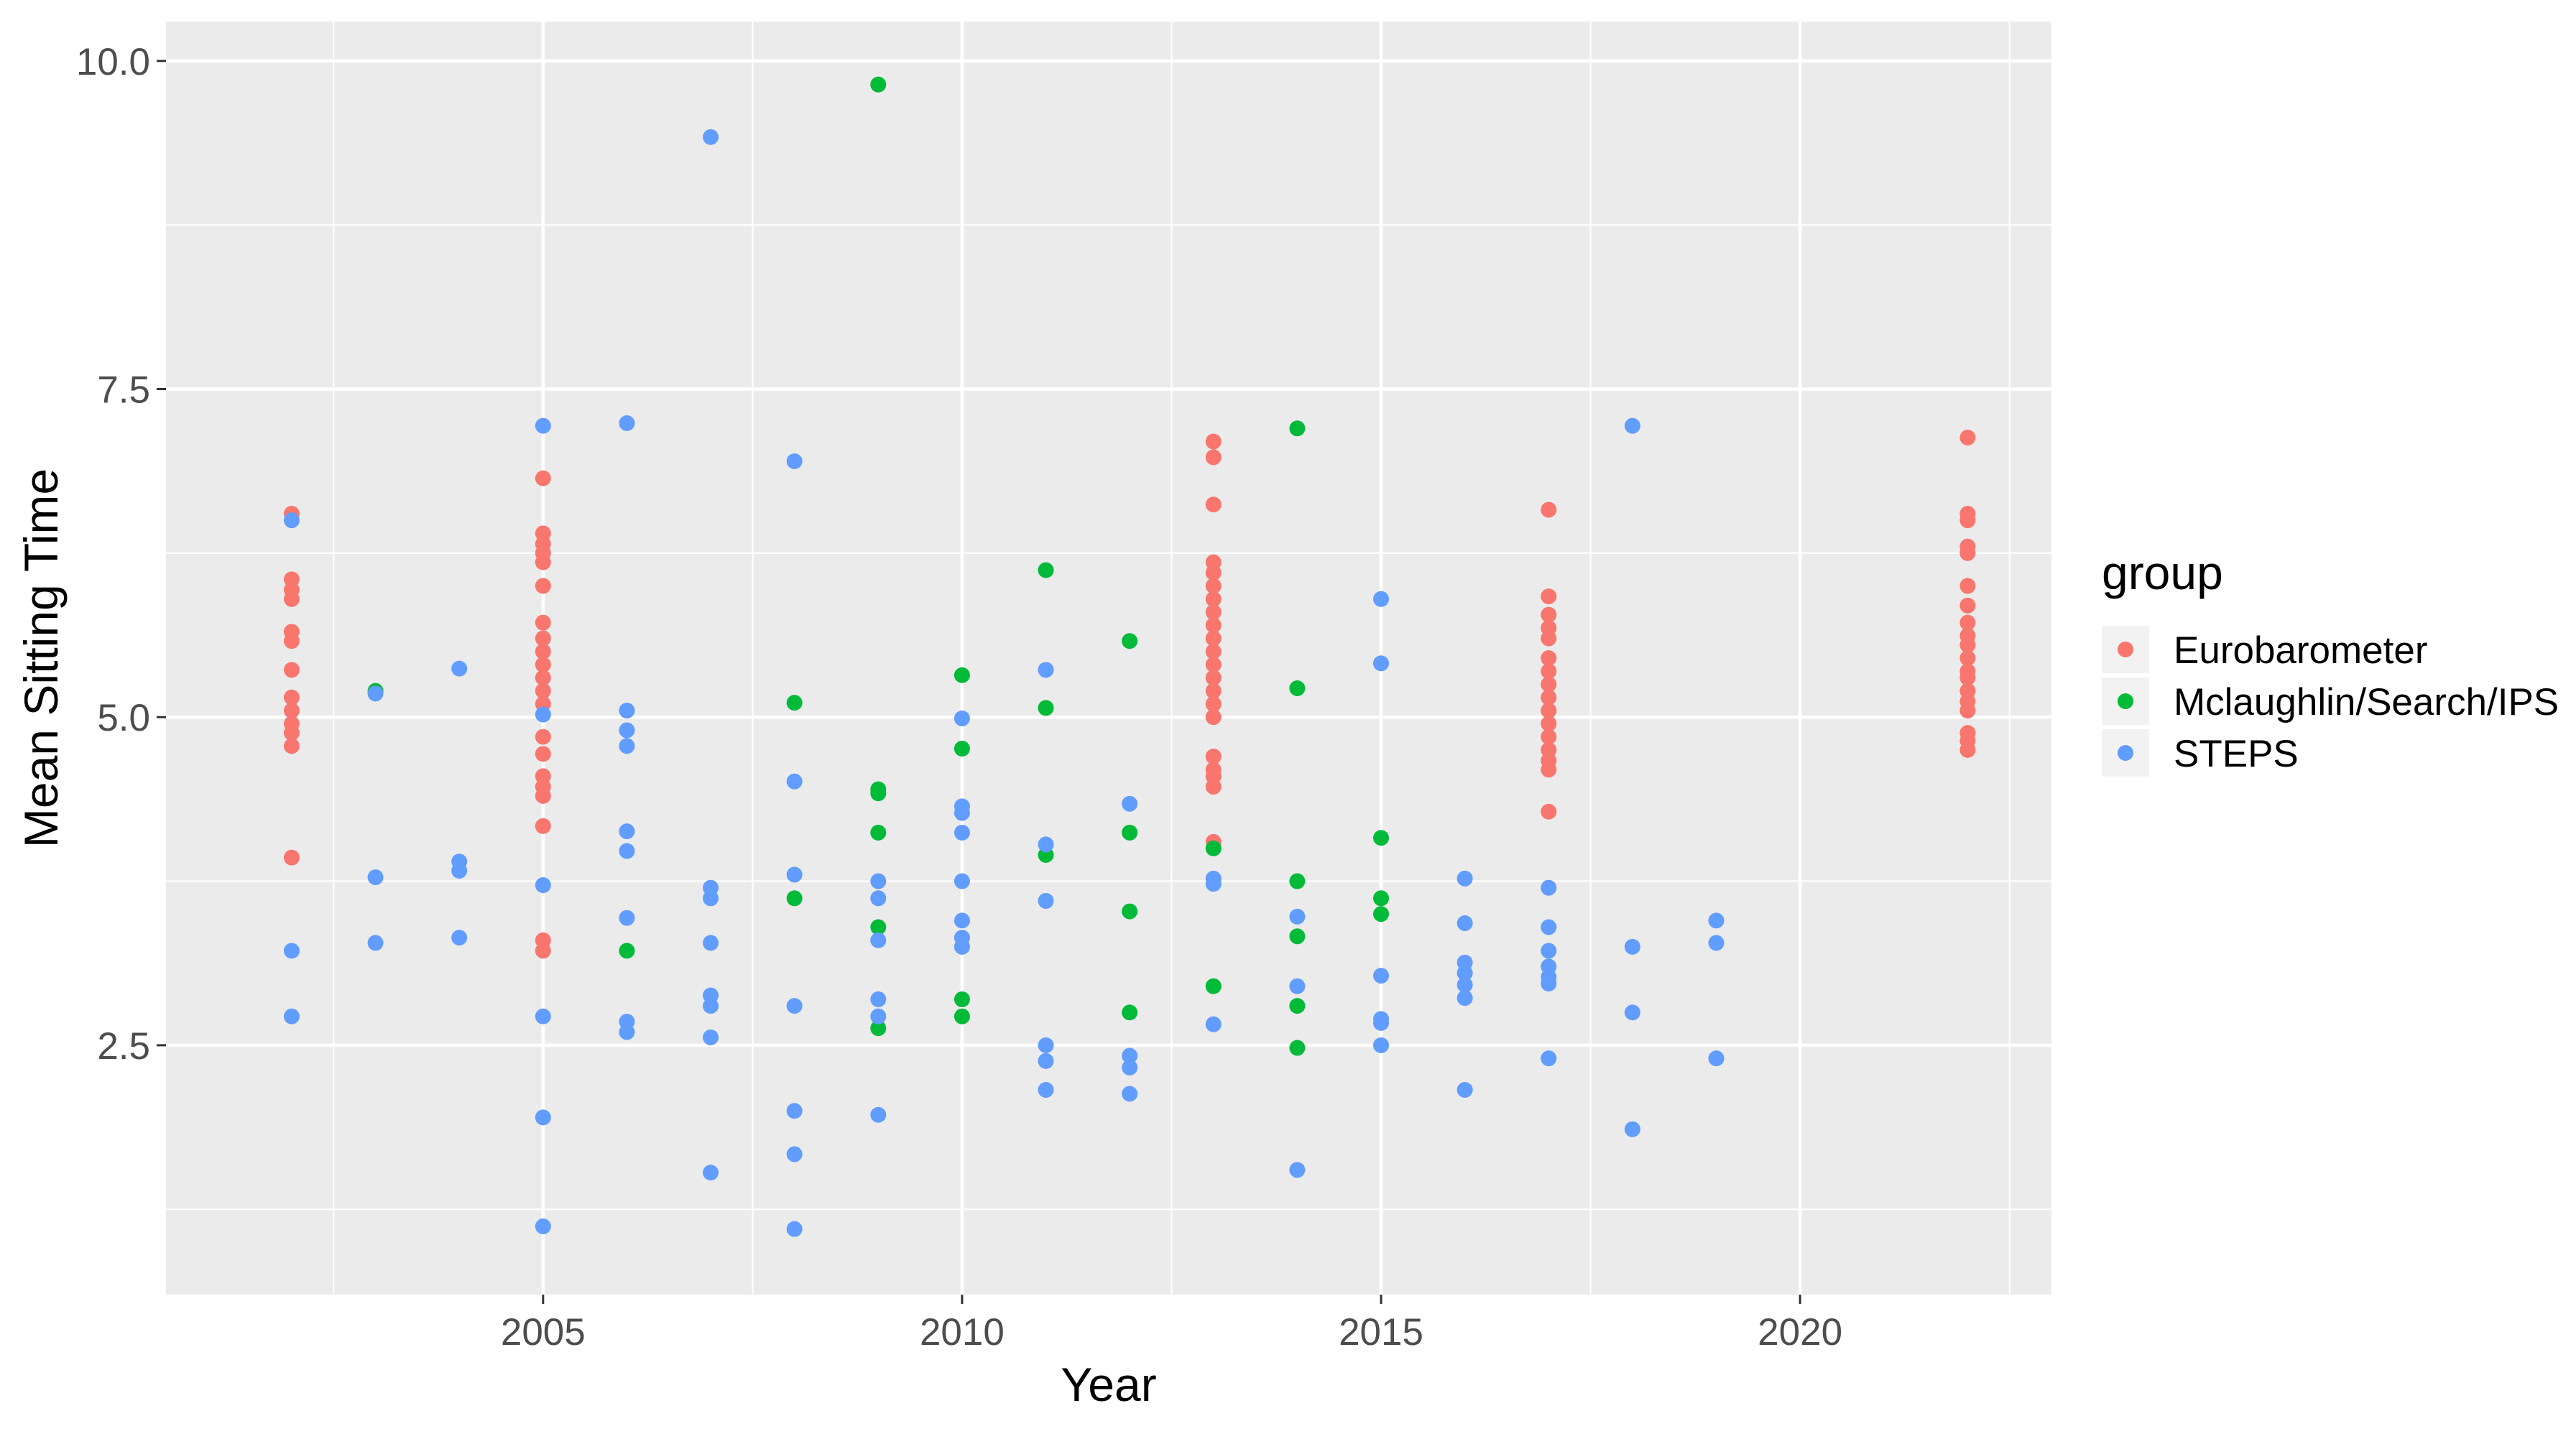 This screenshot has height=1434, width=2576. I want to click on y-tick-label: 2.5, so click(123, 1046).